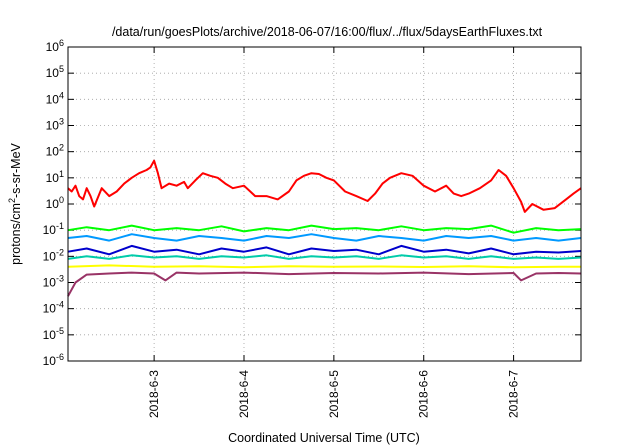 This screenshot has width=640, height=448. What do you see at coordinates (61, 95) in the screenshot?
I see `y-tick-label-exp: 4` at bounding box center [61, 95].